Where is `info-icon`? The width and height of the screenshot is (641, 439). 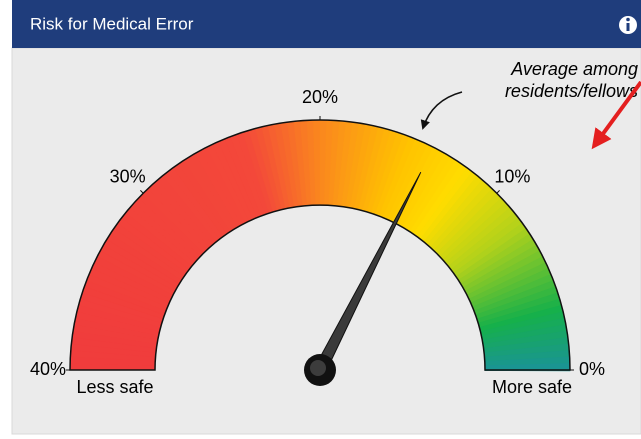
info-icon is located at coordinates (628, 25).